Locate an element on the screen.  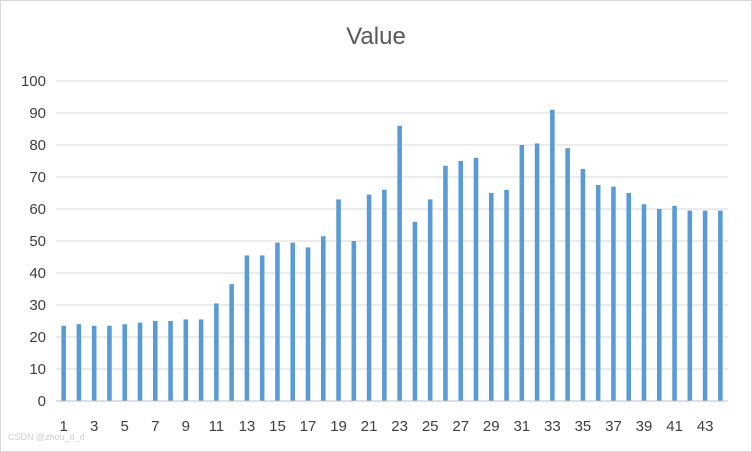
y-tick-label: 60 is located at coordinates (37, 209).